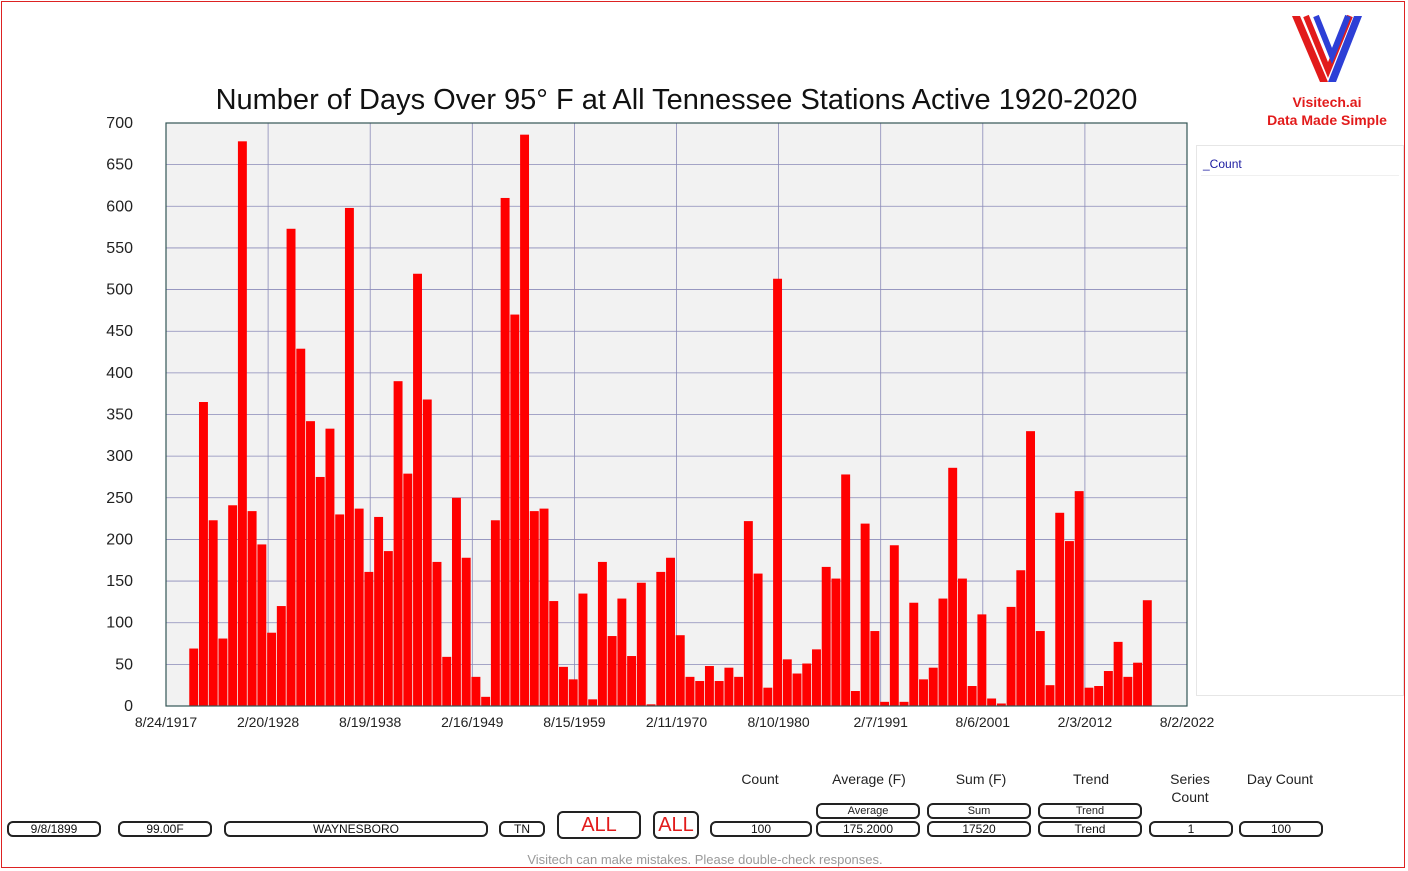 This screenshot has width=1408, height=871. Describe the element at coordinates (119, 581) in the screenshot. I see `y-tick-label: 150` at that location.